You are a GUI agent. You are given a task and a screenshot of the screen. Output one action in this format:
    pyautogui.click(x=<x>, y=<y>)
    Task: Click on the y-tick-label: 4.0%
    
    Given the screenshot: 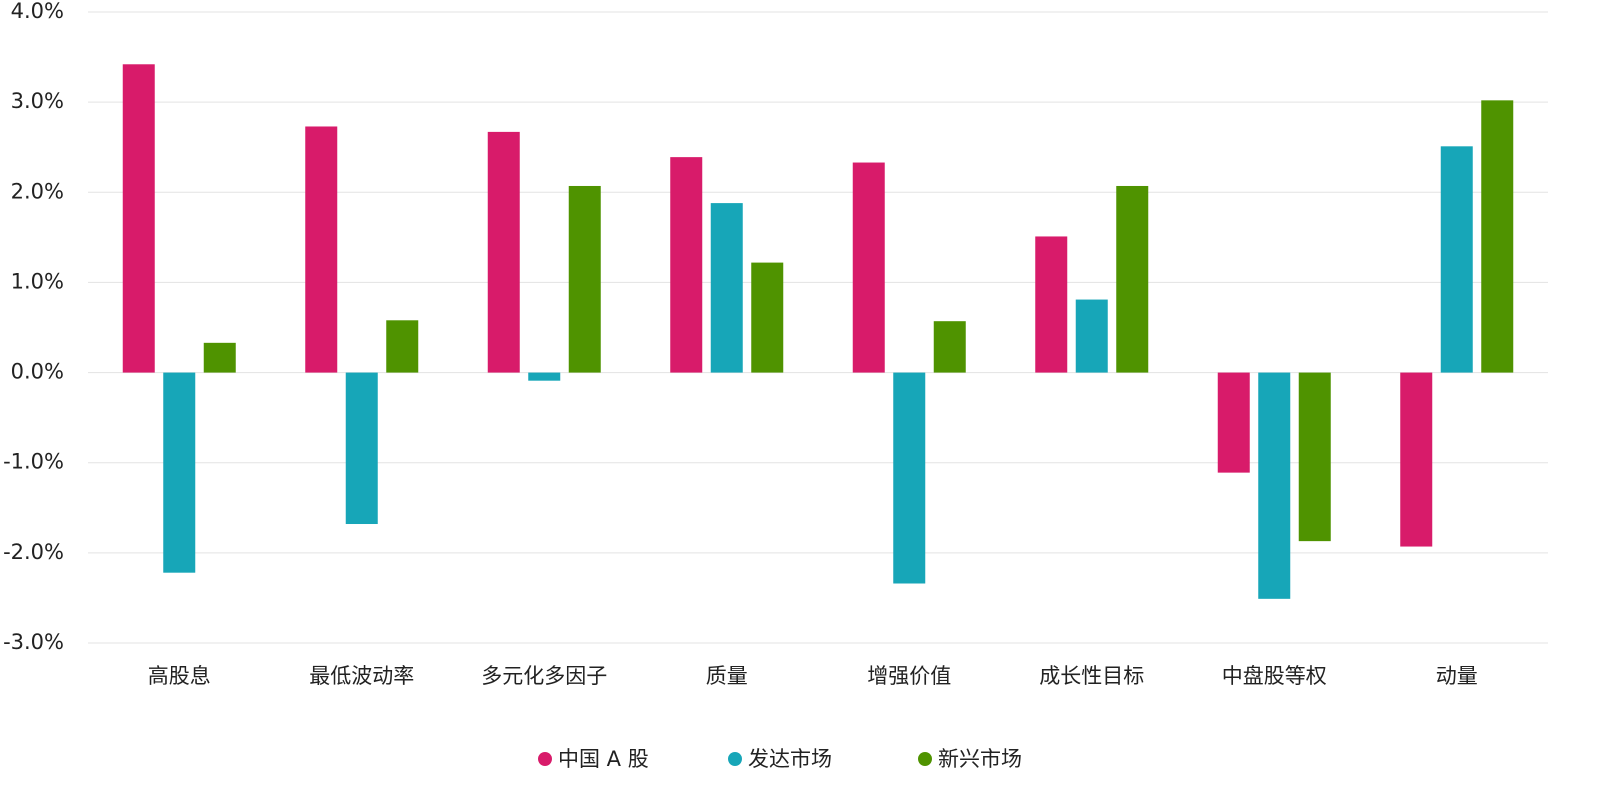 What is the action you would take?
    pyautogui.click(x=37, y=11)
    